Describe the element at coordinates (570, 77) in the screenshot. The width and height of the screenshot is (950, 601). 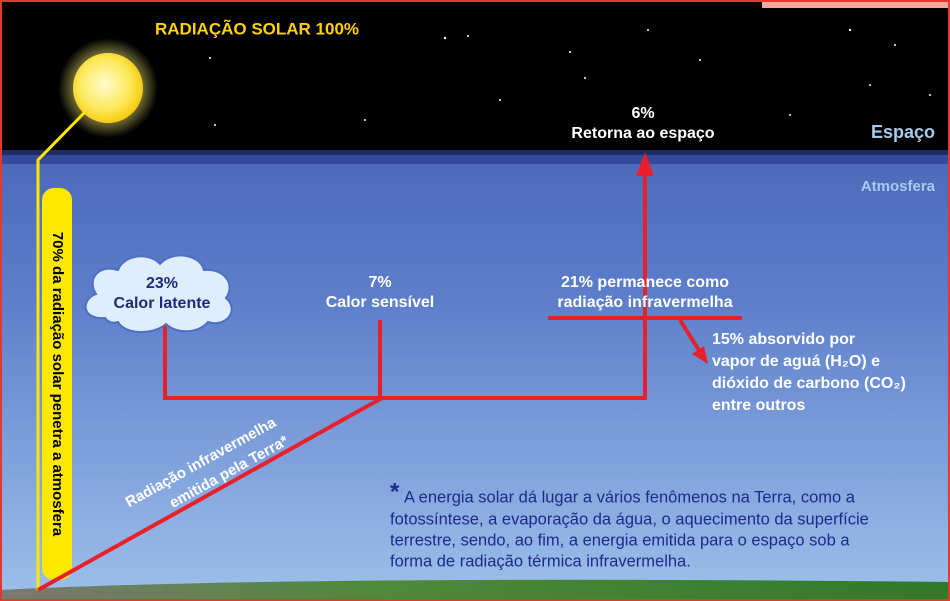
I see `stars` at that location.